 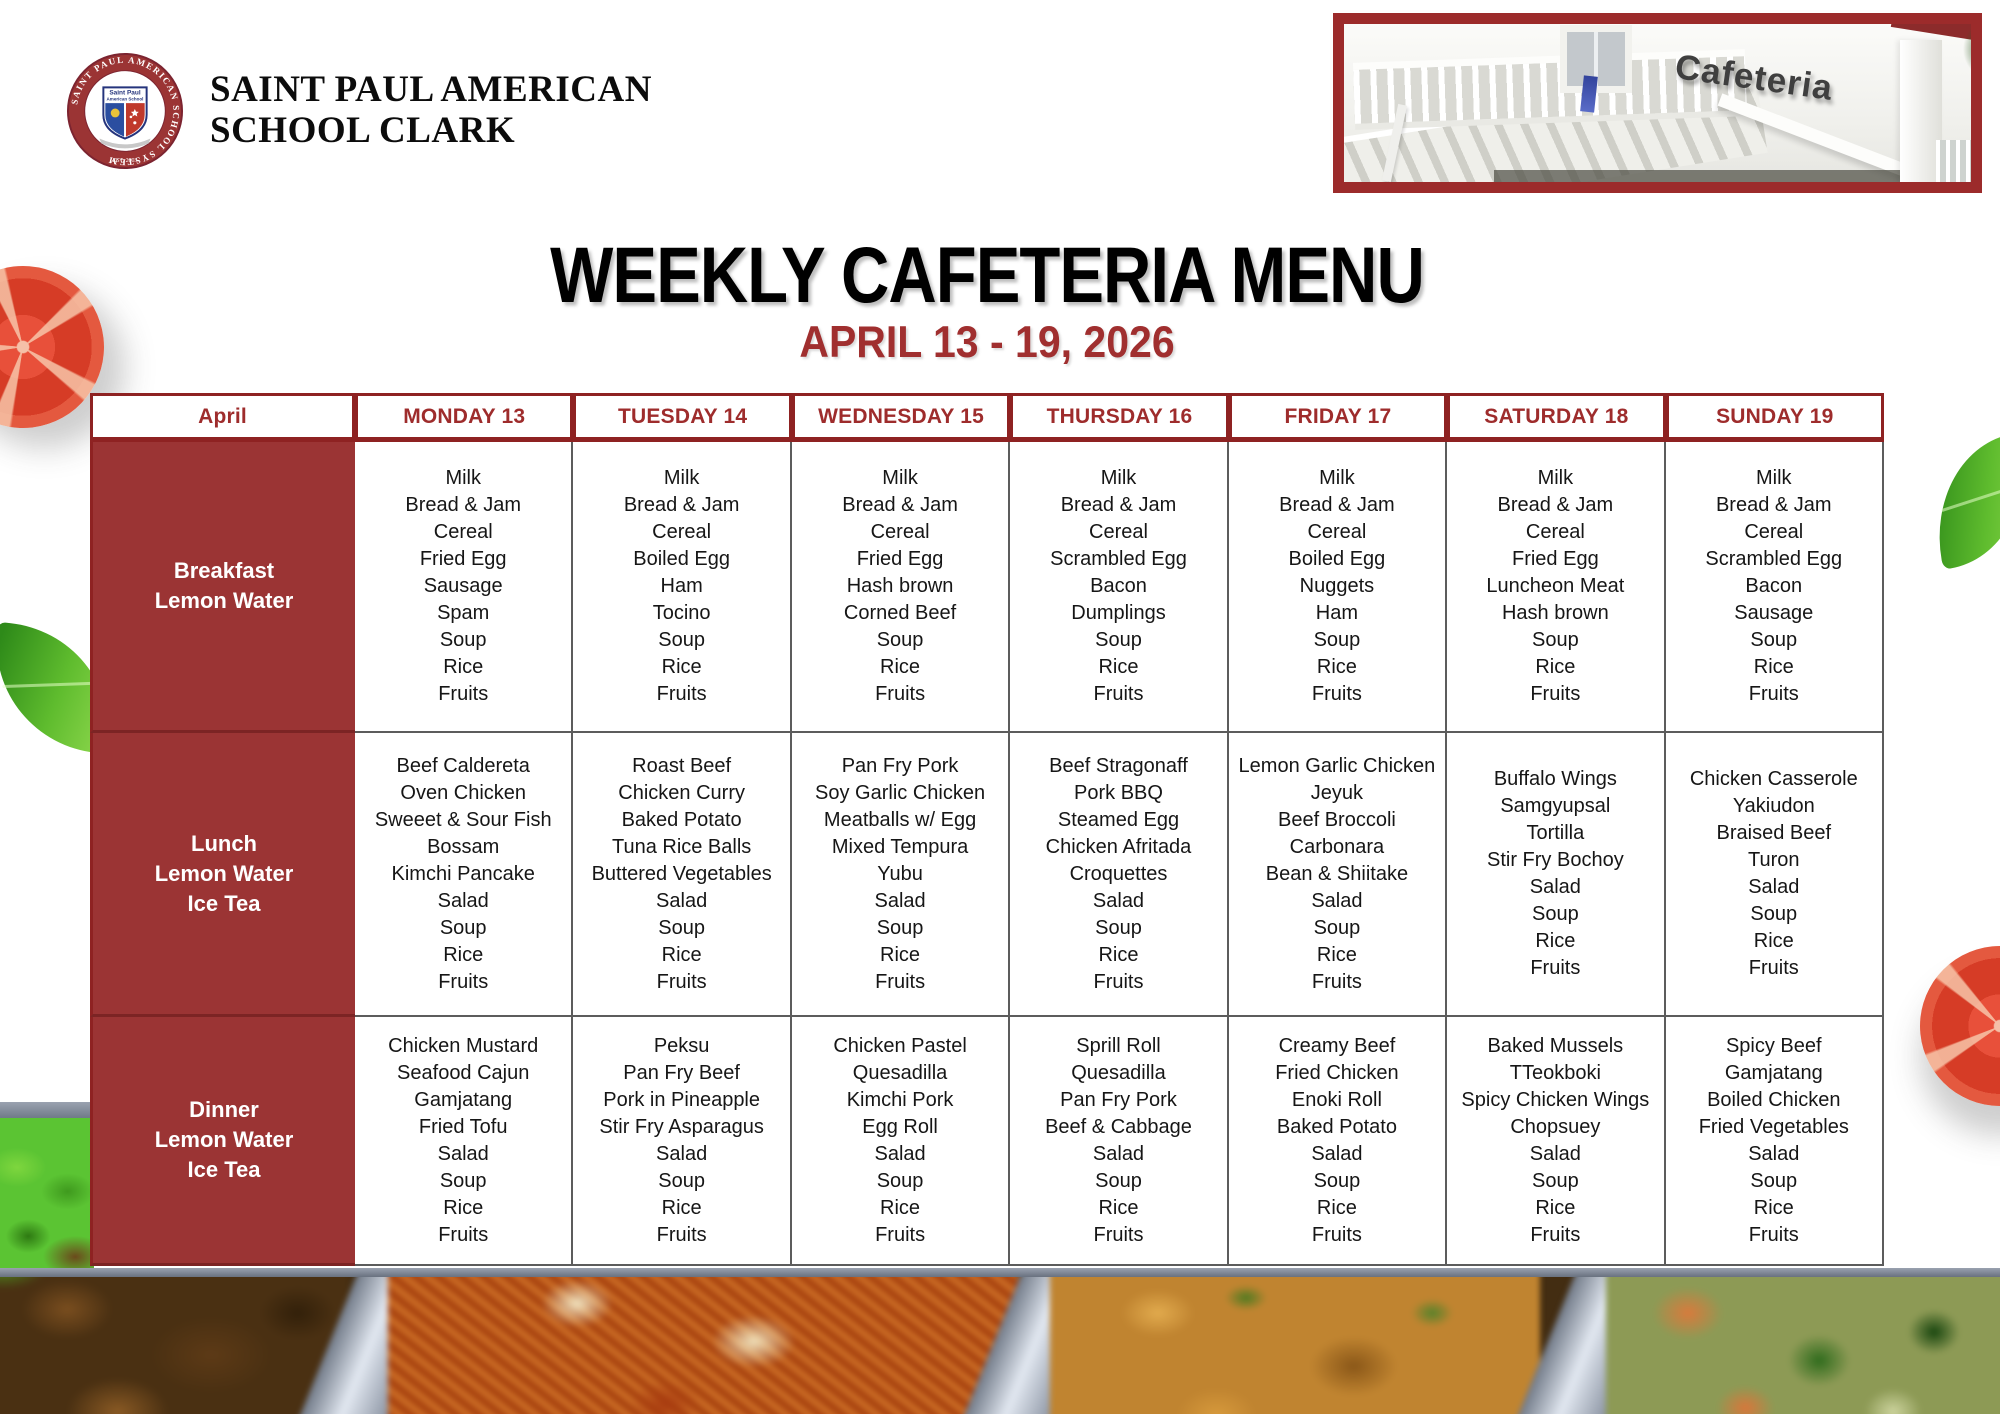 What do you see at coordinates (682, 417) in the screenshot?
I see `day-header: TUESDAY 14` at bounding box center [682, 417].